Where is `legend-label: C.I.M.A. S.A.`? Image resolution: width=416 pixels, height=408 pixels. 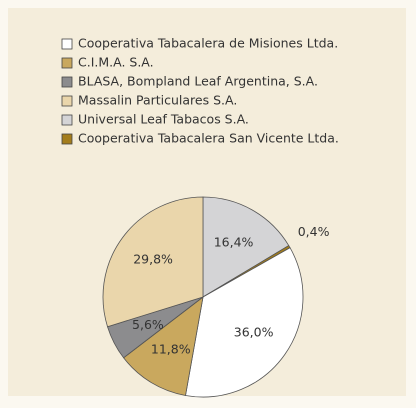 legend-label: C.I.M.A. S.A. is located at coordinates (116, 62).